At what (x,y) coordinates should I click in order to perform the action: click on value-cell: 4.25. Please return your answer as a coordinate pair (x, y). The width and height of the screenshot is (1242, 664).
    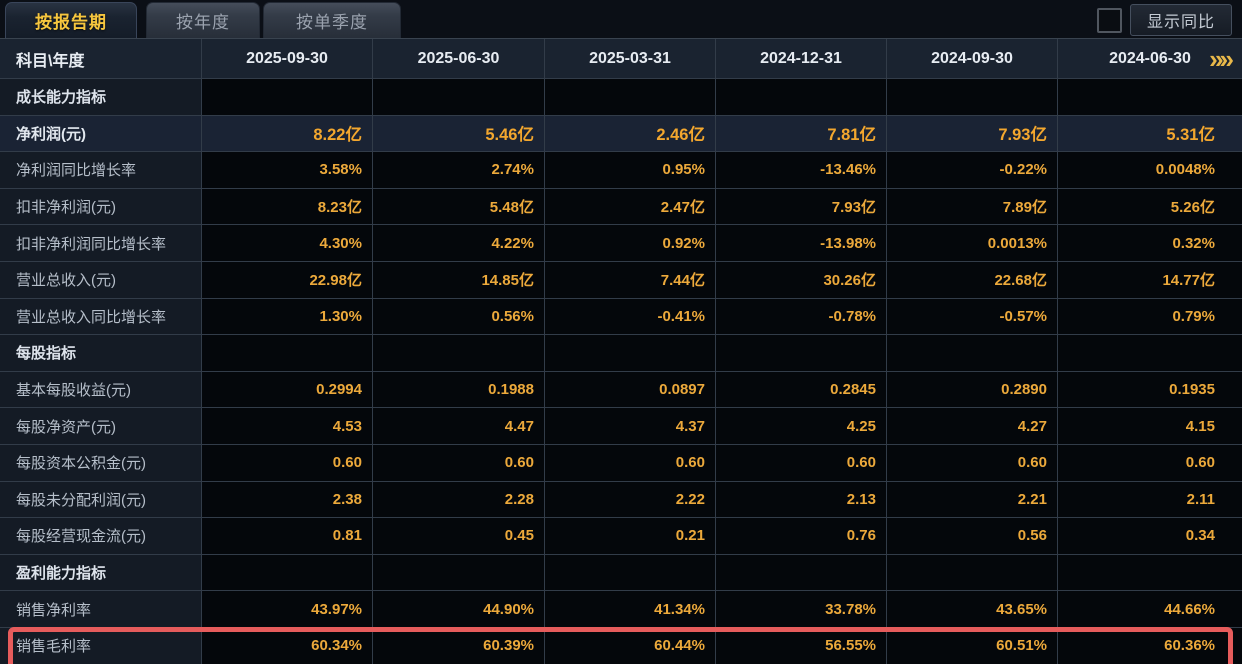
    Looking at the image, I should click on (801, 426).